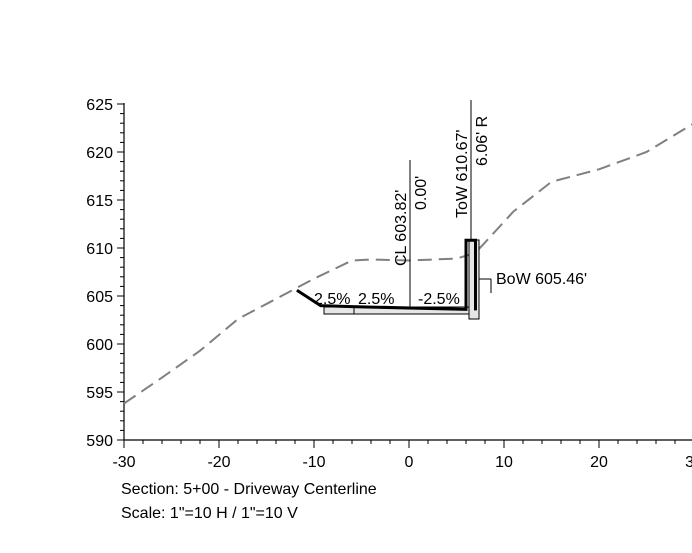 The image size is (692, 553). Describe the element at coordinates (99, 153) in the screenshot. I see `y-tick-label: 620` at that location.